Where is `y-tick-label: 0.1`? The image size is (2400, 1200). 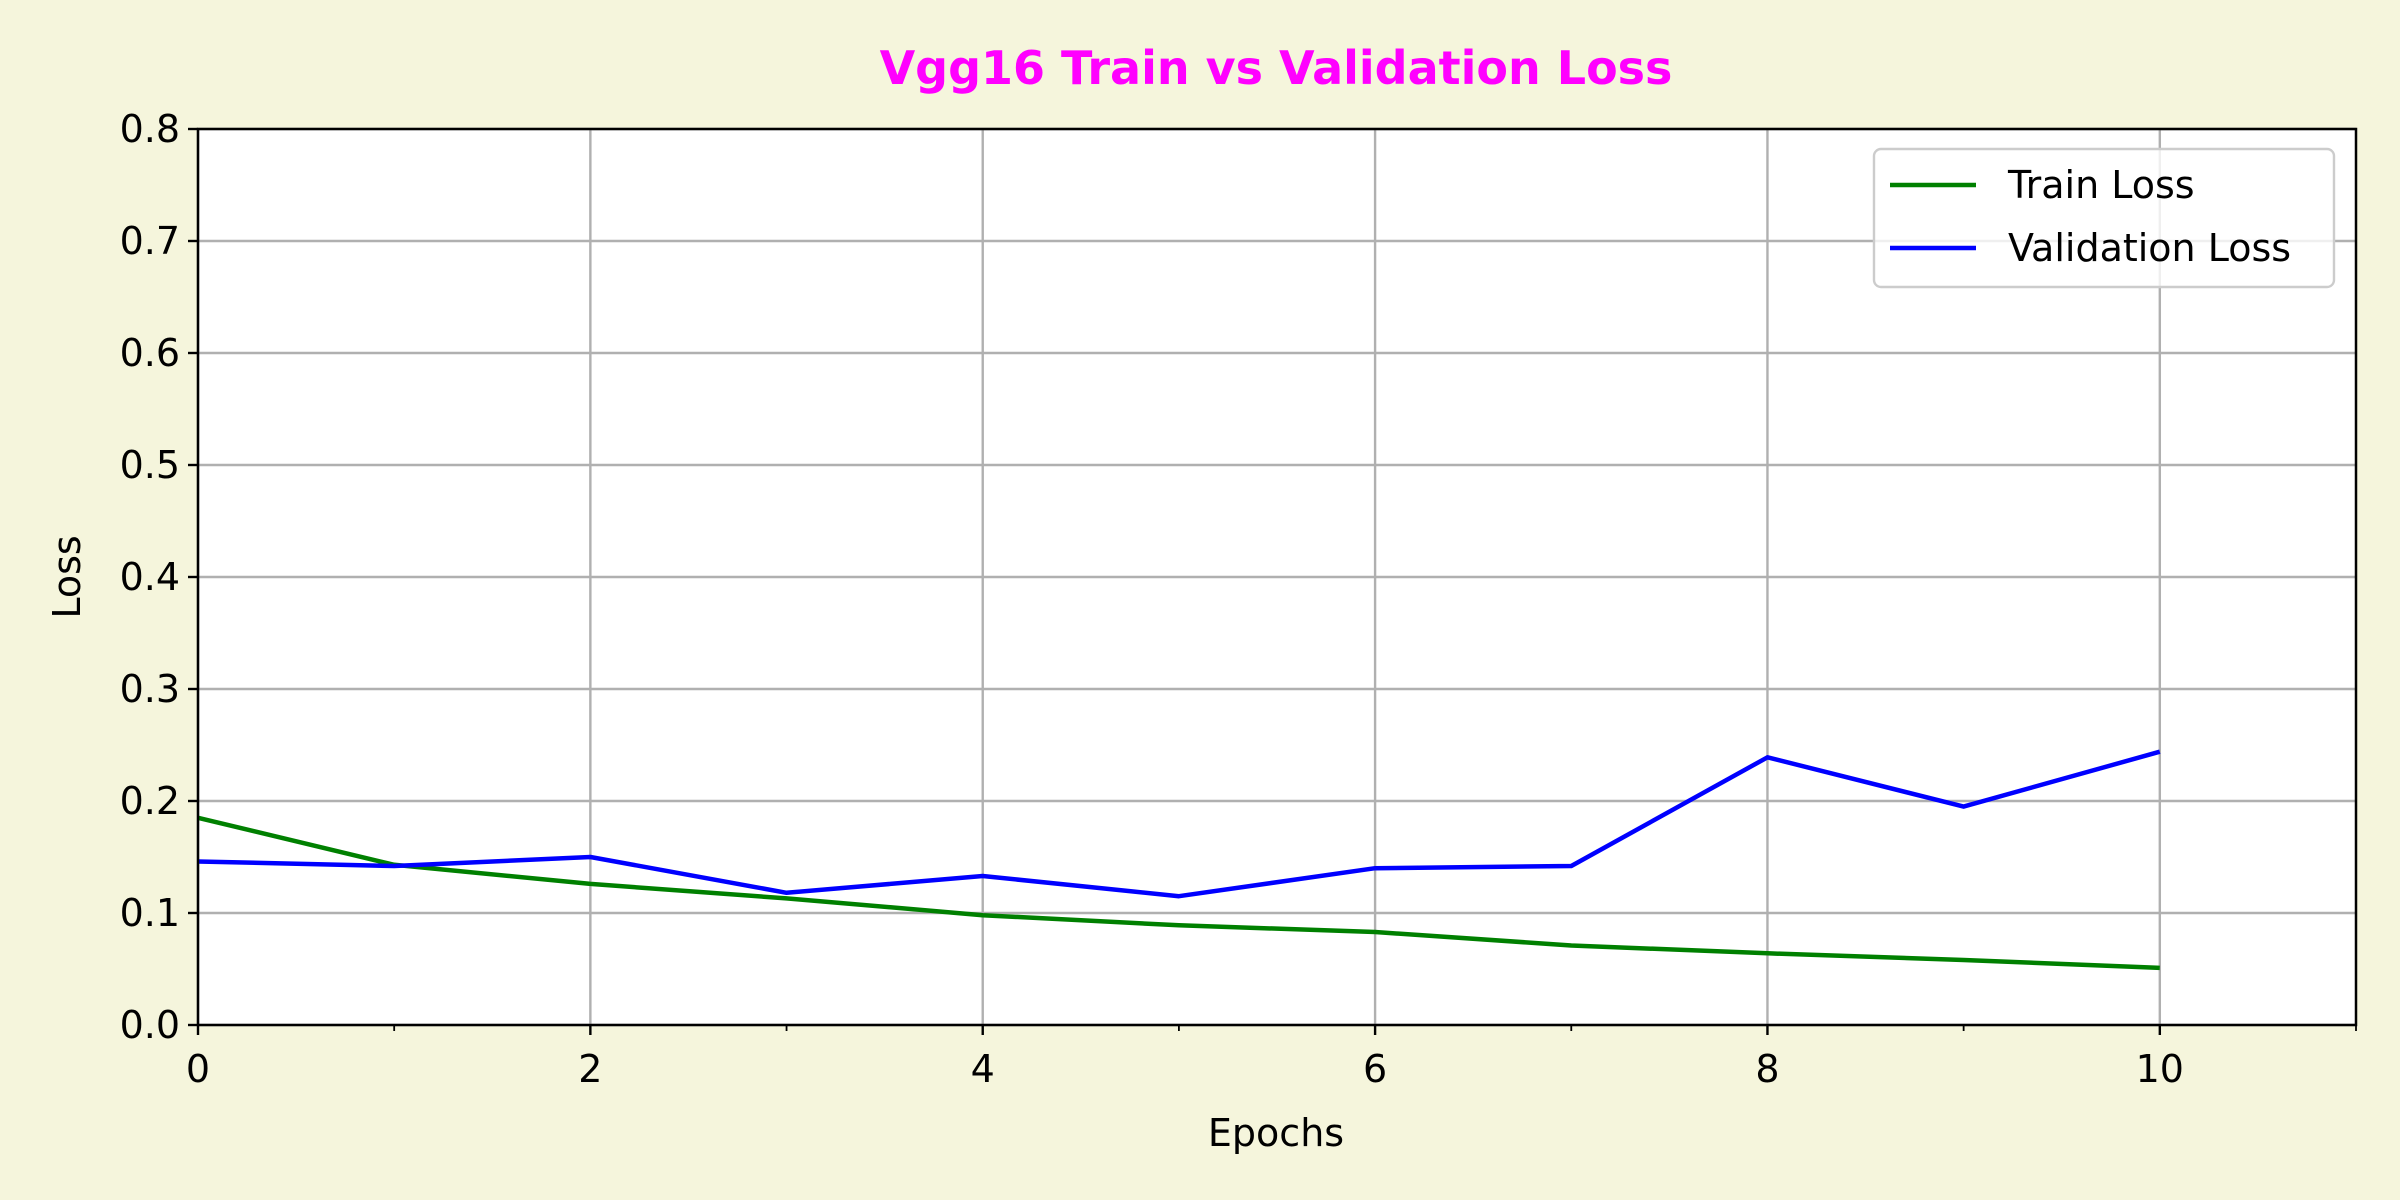
y-tick-label: 0.1 is located at coordinates (150, 913).